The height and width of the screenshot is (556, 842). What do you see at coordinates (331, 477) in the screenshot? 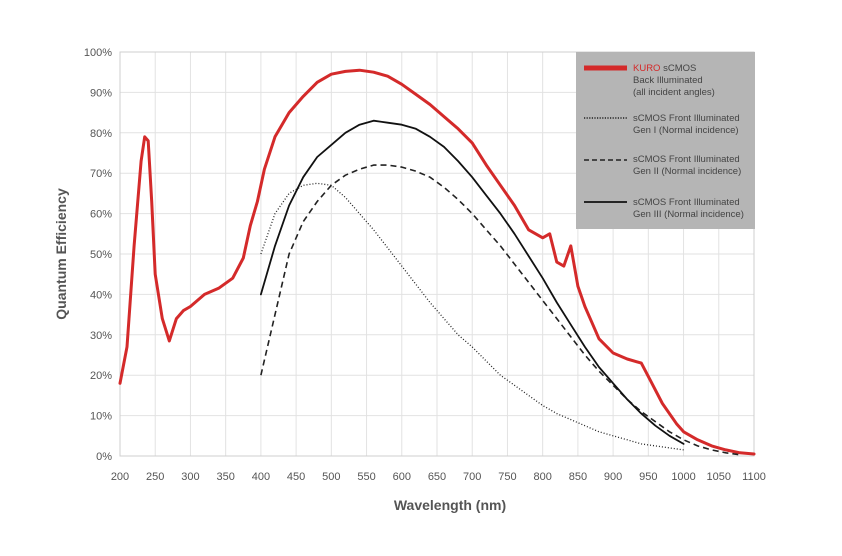
I see `x-tick-label: 500` at bounding box center [331, 477].